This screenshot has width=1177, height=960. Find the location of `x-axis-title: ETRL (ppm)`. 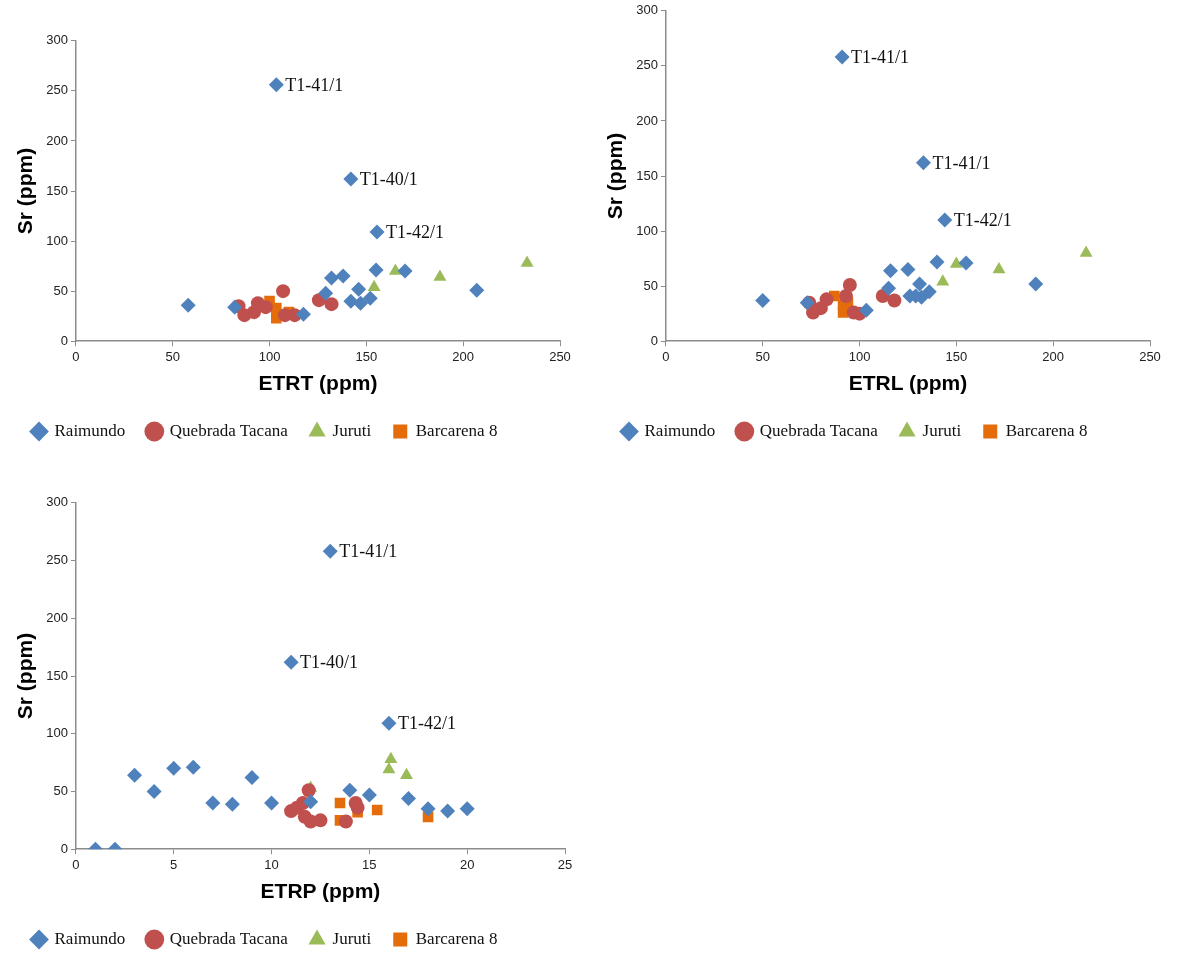

x-axis-title: ETRL (ppm) is located at coordinates (908, 383).